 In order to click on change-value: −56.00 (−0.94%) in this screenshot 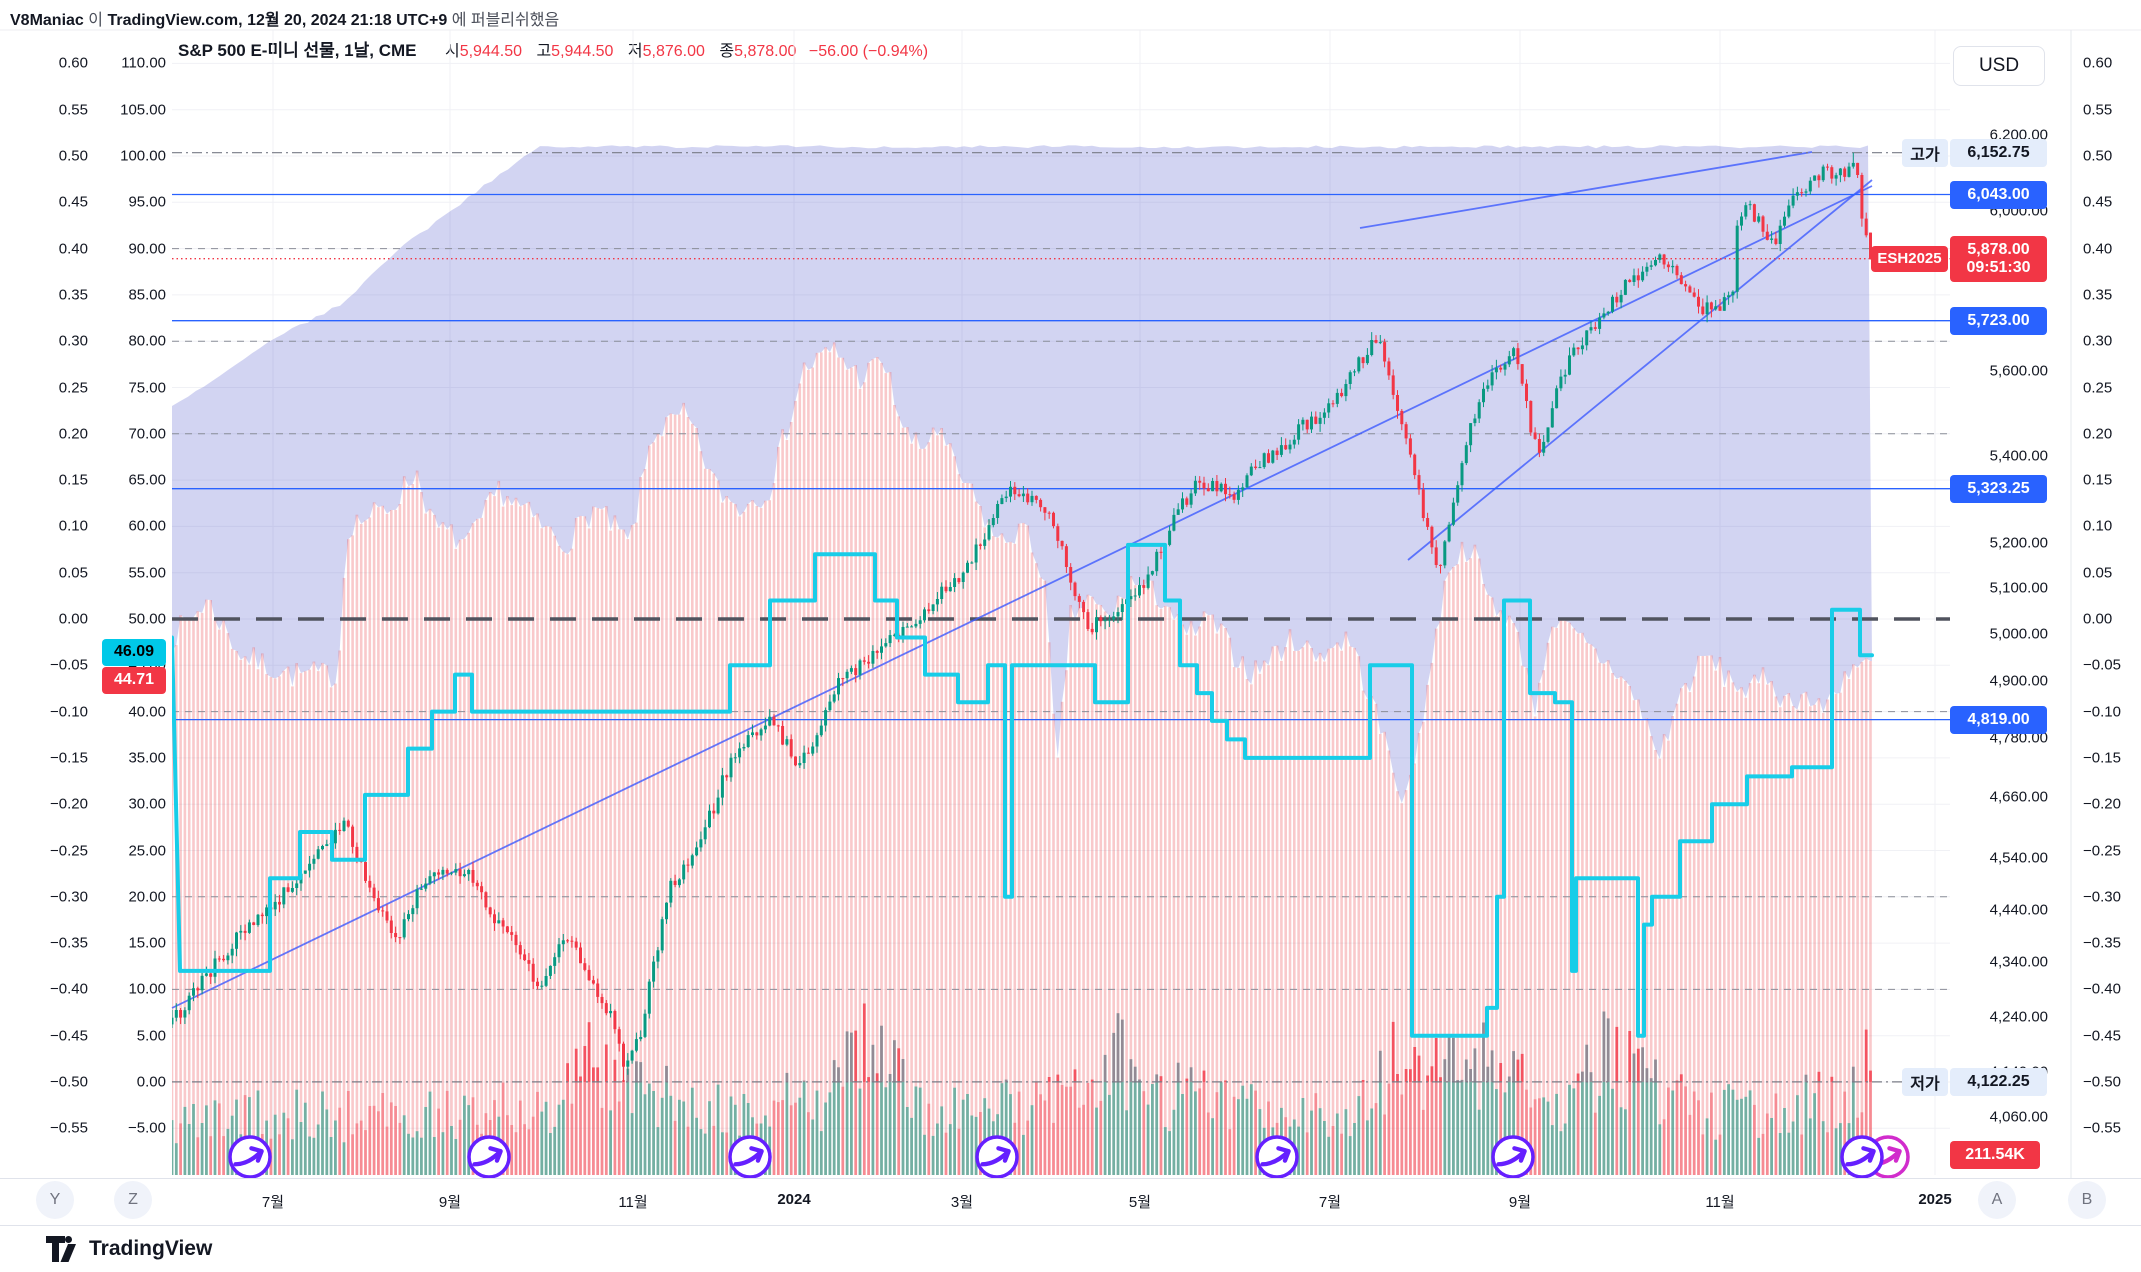, I will do `click(868, 51)`.